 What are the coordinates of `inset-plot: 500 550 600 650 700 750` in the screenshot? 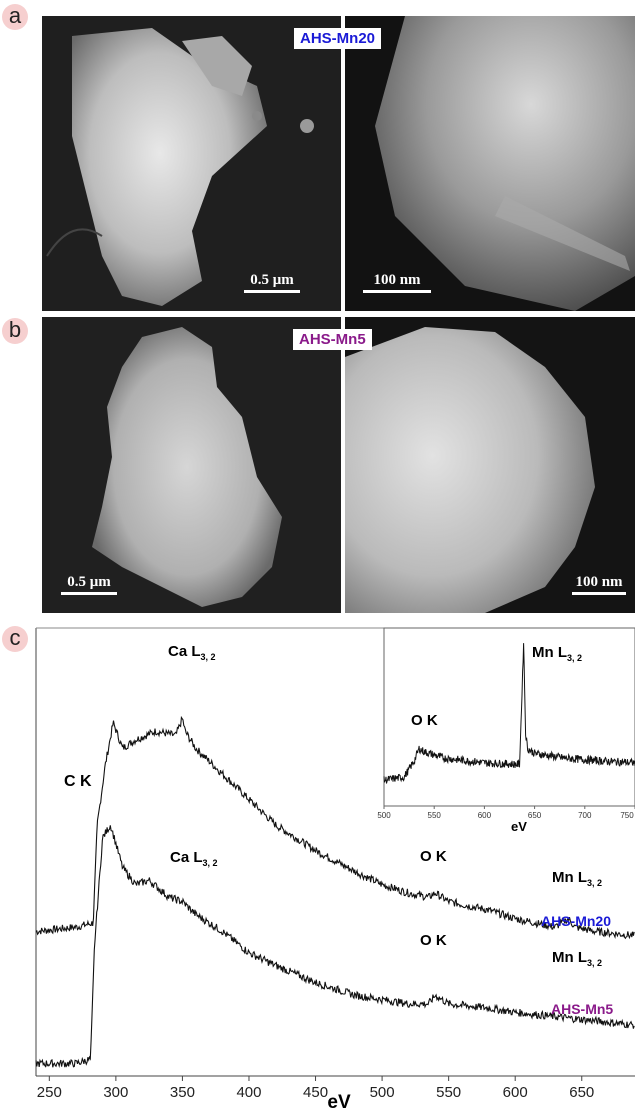 It's located at (506, 723).